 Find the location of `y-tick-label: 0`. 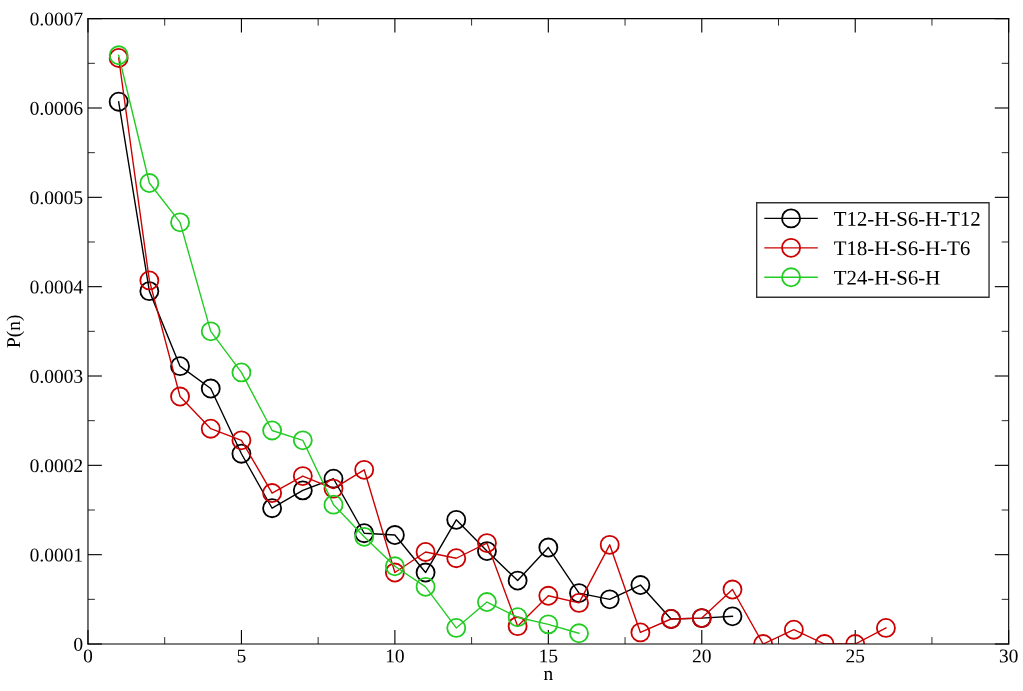

y-tick-label: 0 is located at coordinates (78, 644).